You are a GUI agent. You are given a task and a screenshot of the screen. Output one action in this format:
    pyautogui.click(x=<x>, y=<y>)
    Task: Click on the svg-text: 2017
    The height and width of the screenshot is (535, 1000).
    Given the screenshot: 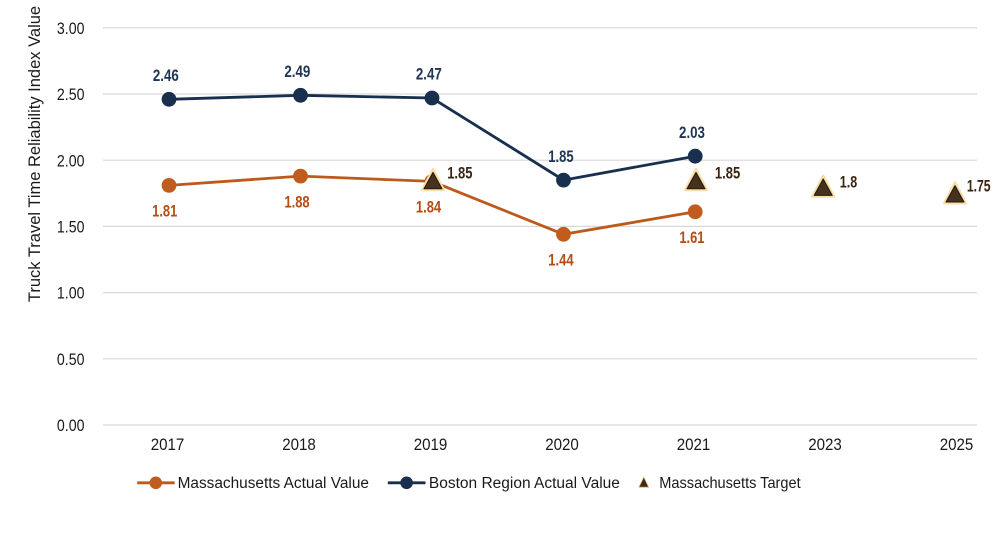 What is the action you would take?
    pyautogui.click(x=168, y=445)
    